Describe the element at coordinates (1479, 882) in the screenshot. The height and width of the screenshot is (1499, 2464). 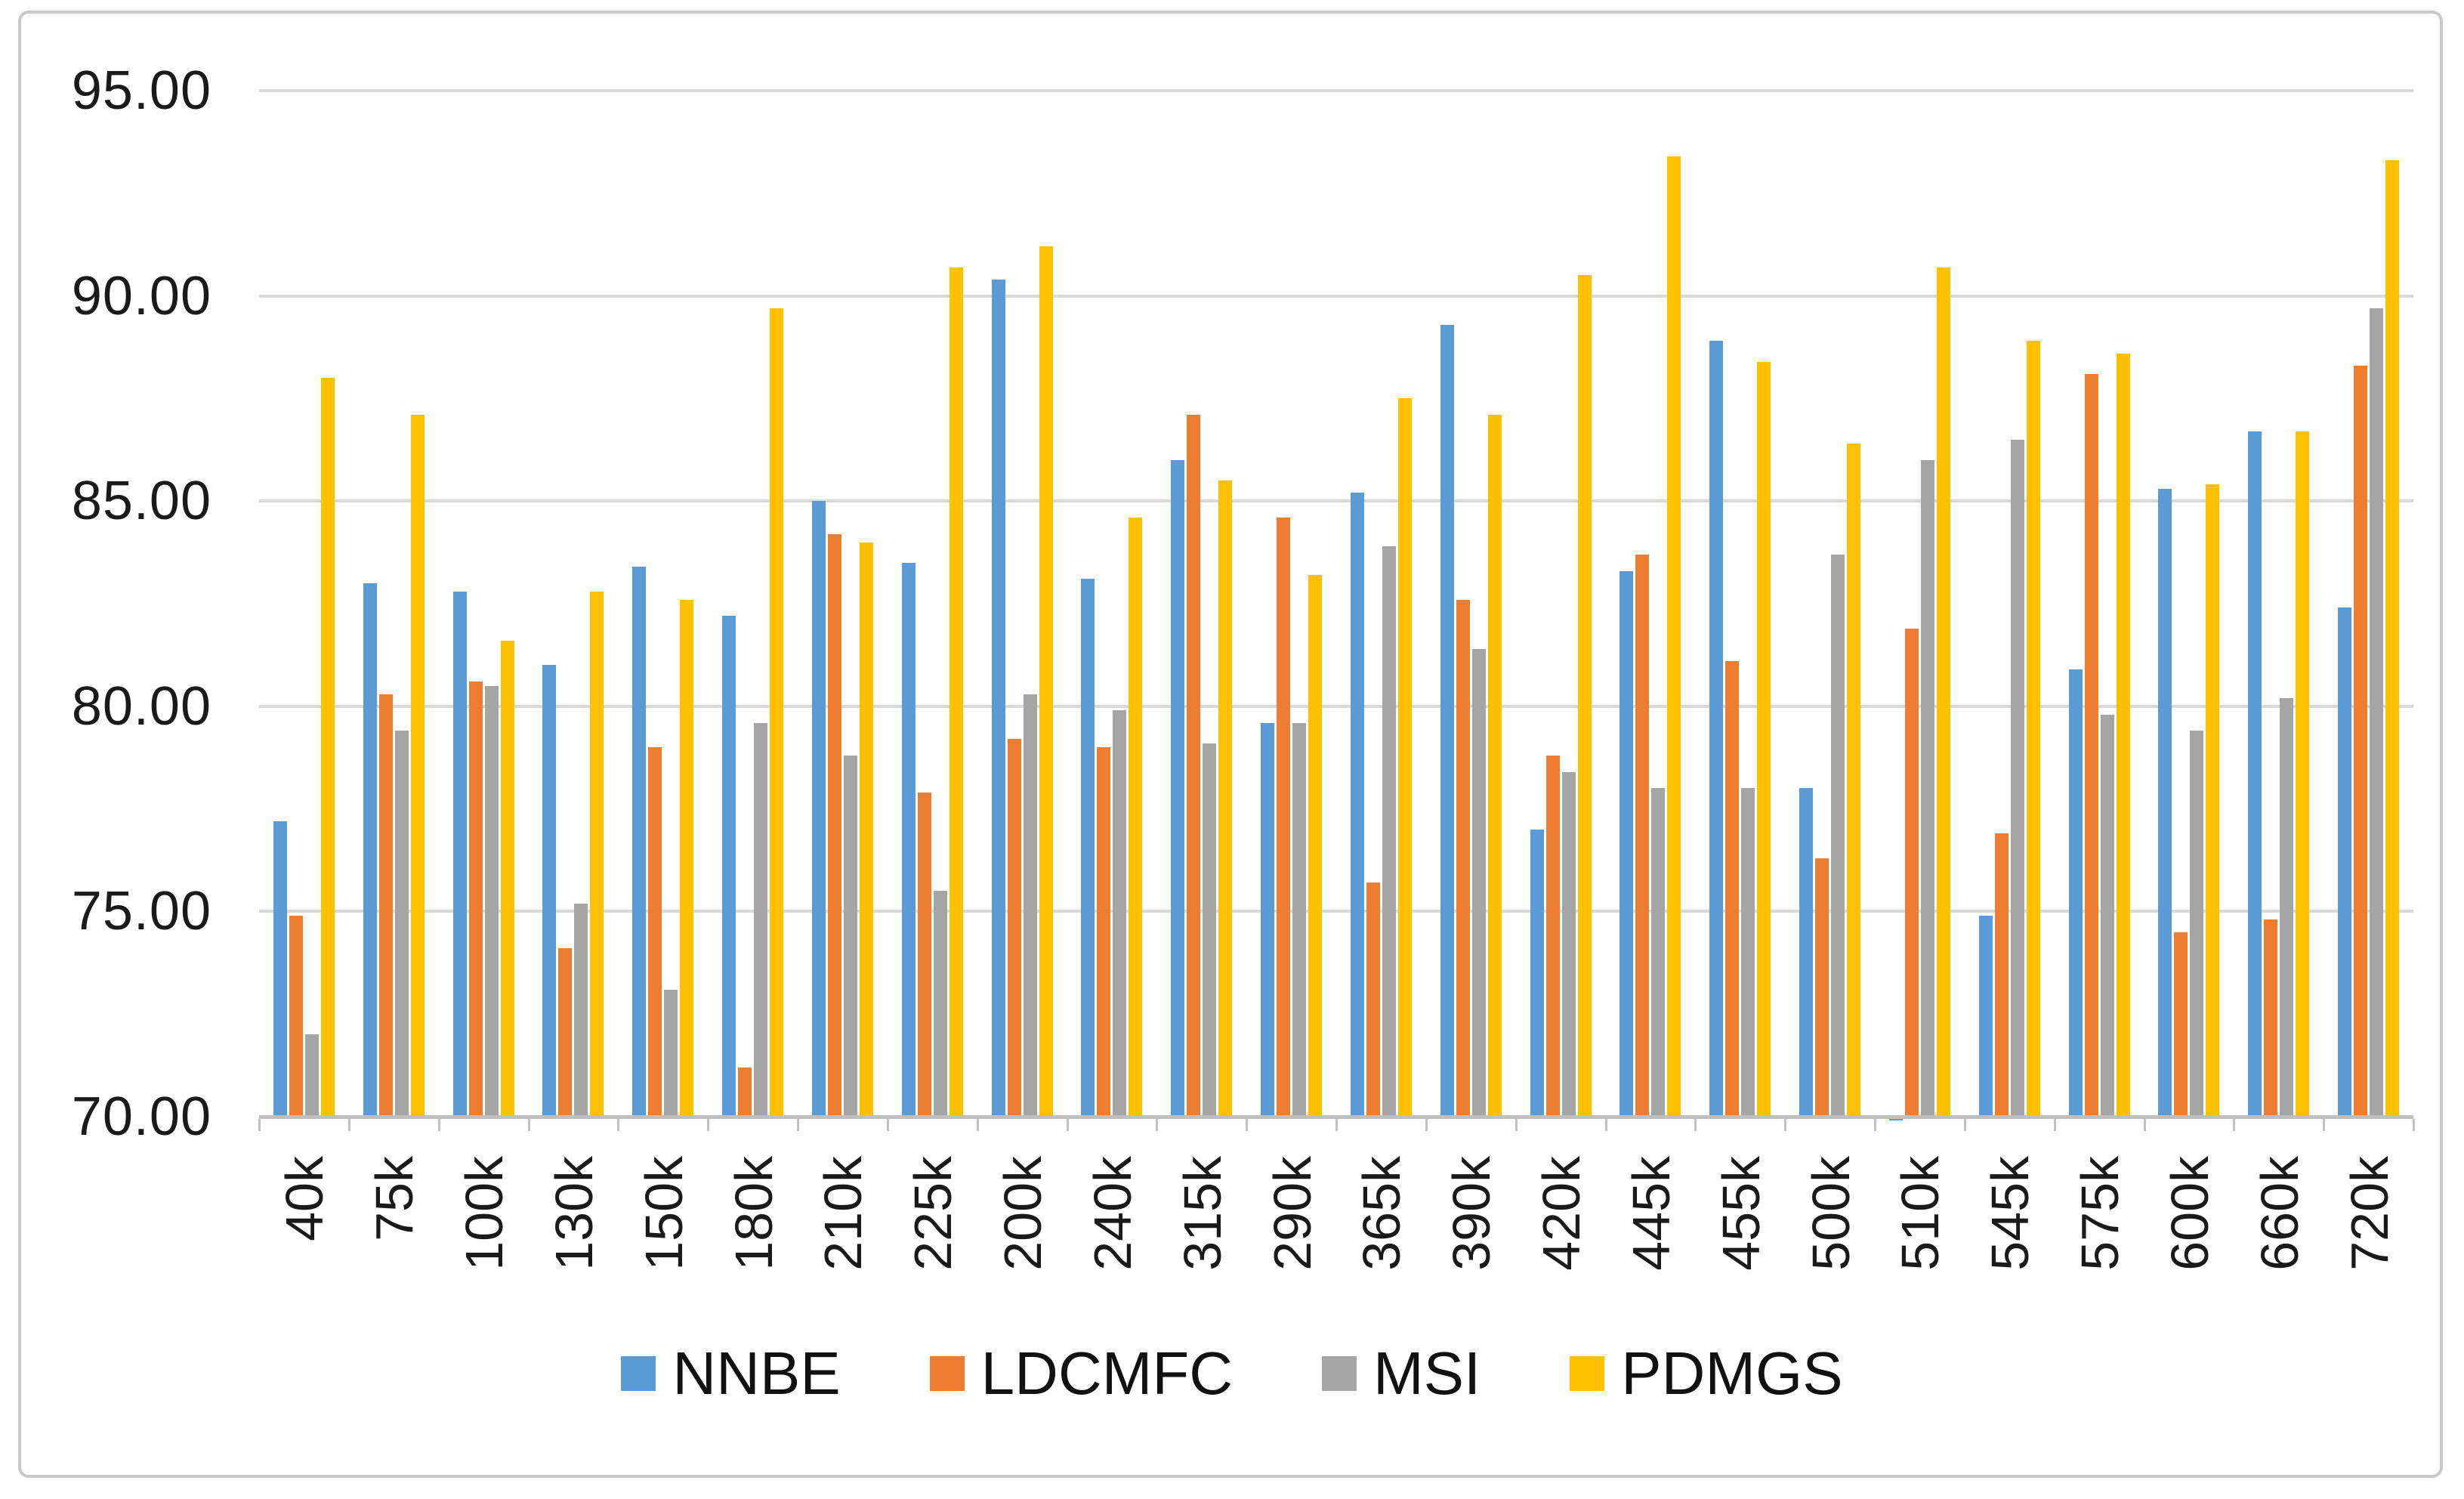
I see `bar-msi-390k` at that location.